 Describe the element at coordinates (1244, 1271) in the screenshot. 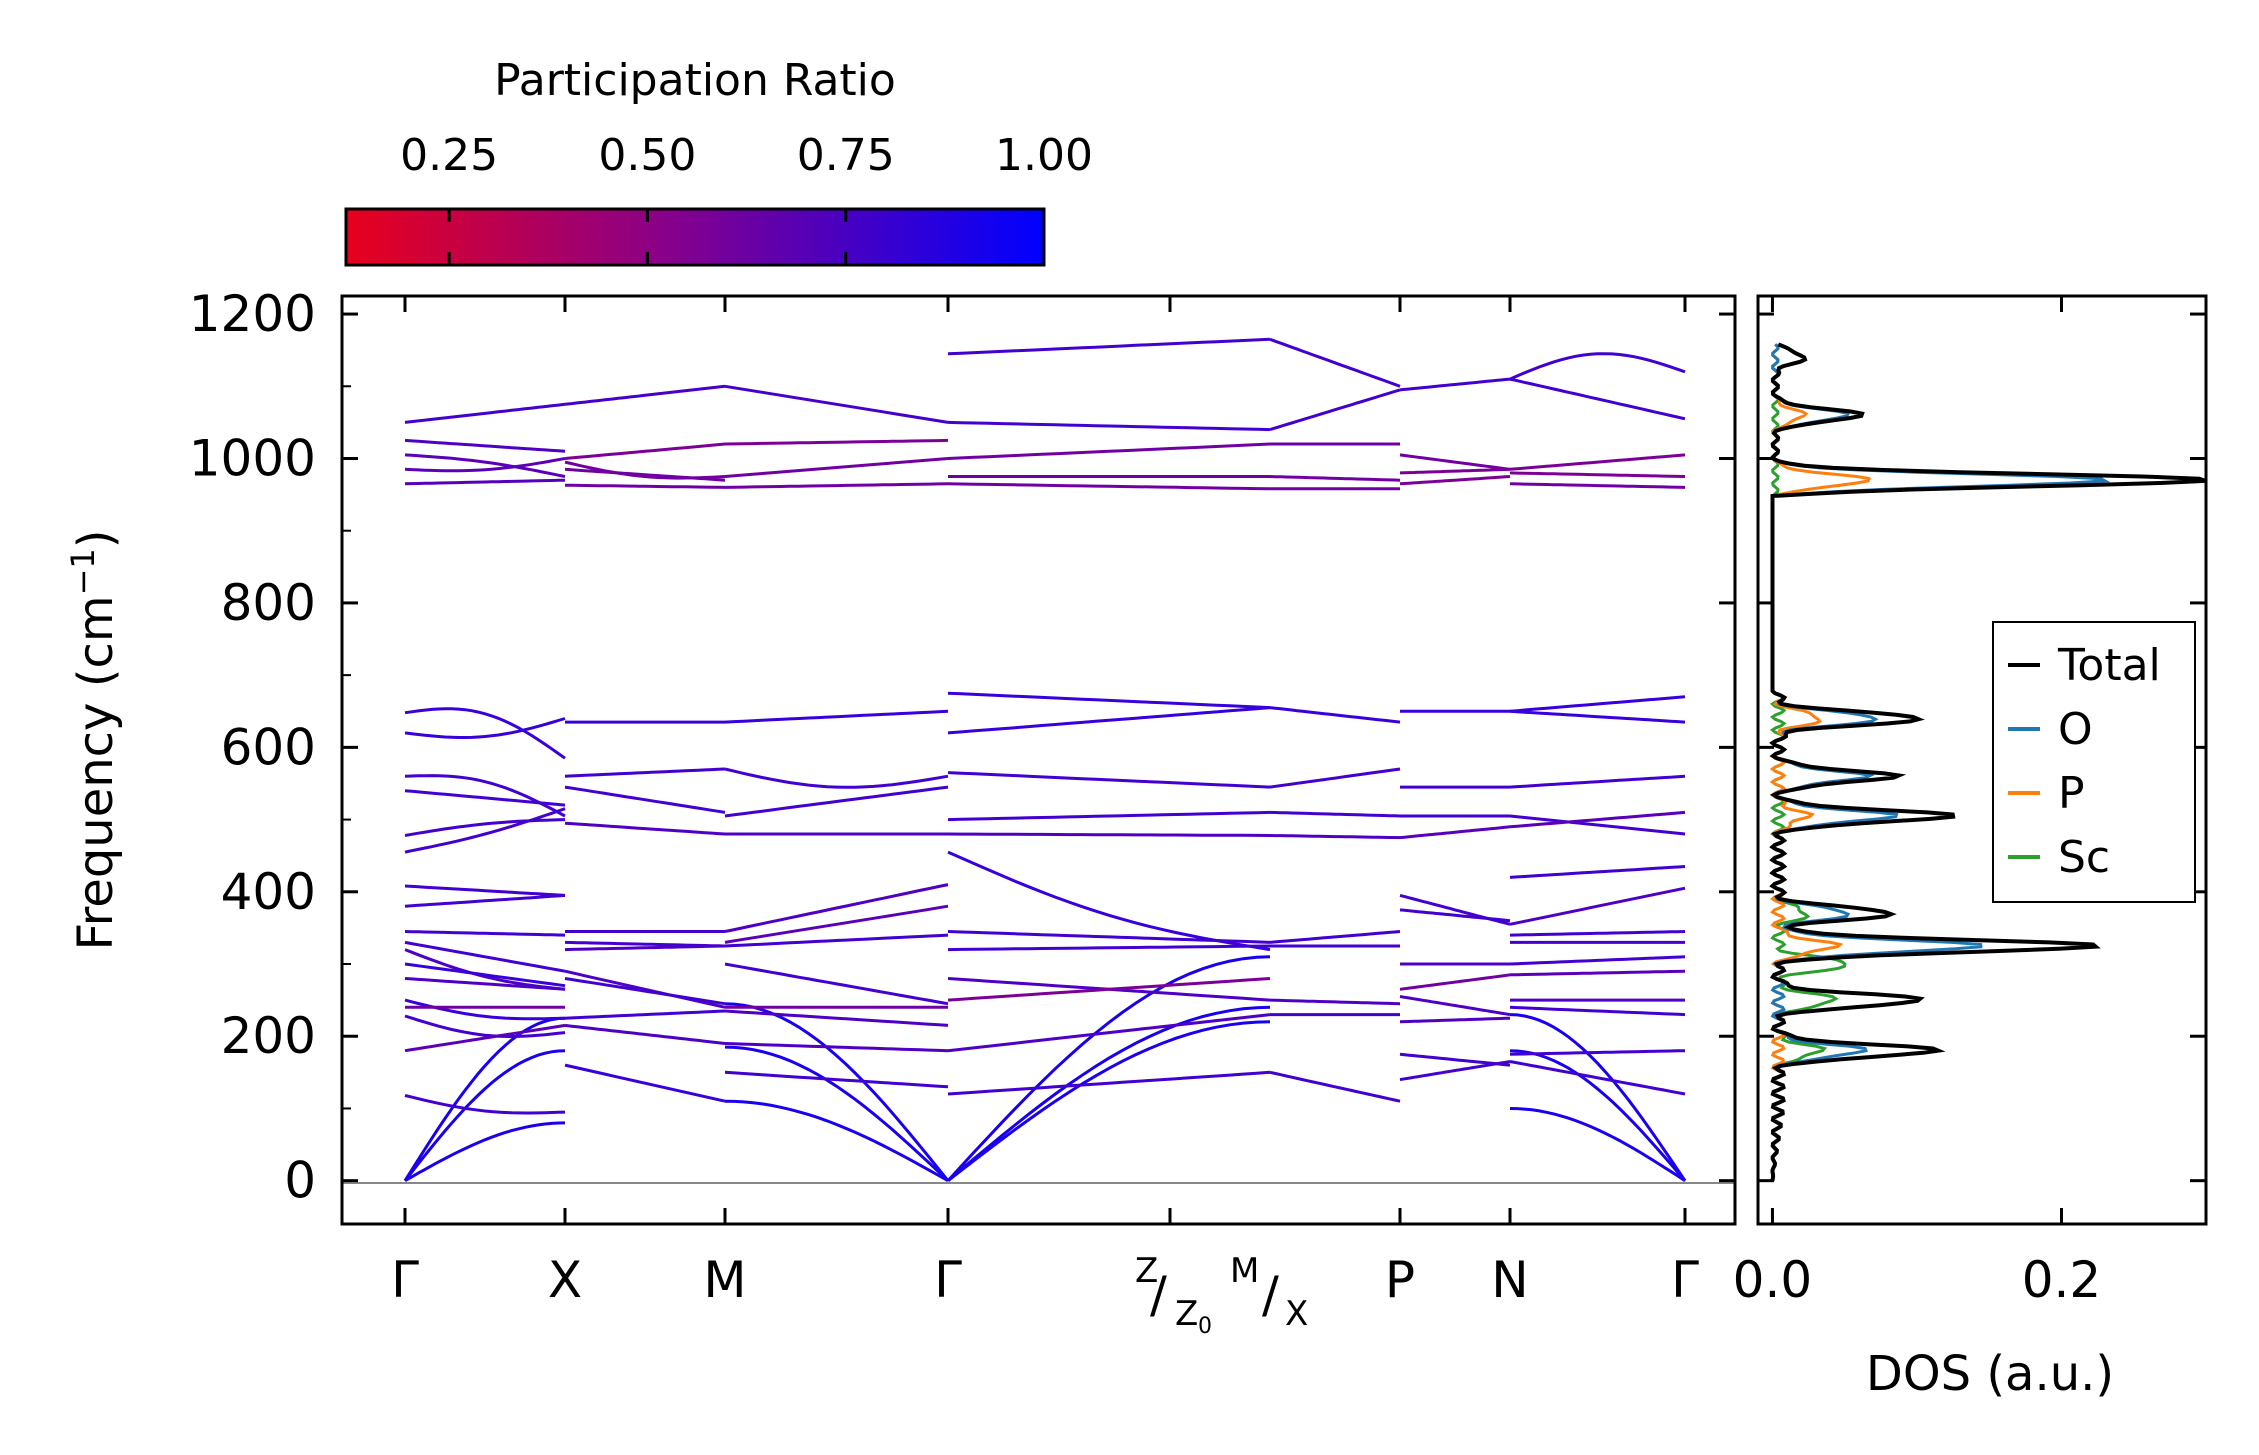

I see `break-label-m: M` at that location.